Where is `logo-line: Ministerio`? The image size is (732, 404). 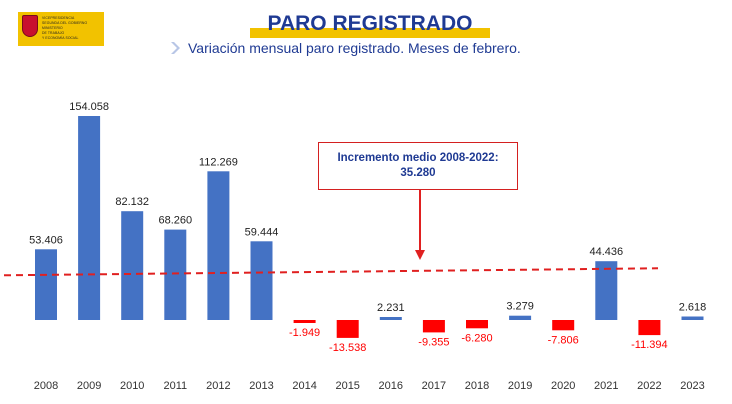
logo-line: Ministerio is located at coordinates (52, 28).